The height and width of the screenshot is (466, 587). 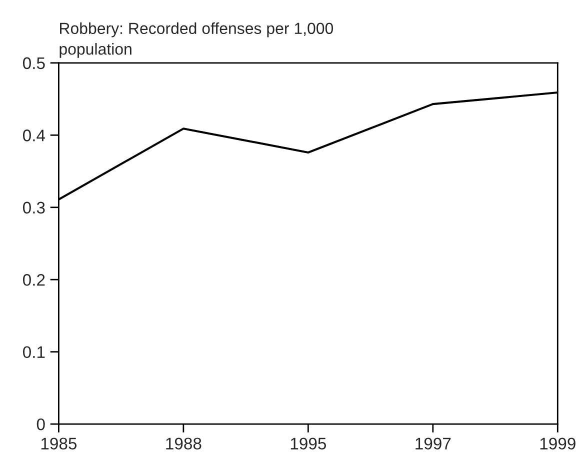 What do you see at coordinates (197, 40) in the screenshot?
I see `chart-title: Robbery: Recorded offenses per 1,000 population` at bounding box center [197, 40].